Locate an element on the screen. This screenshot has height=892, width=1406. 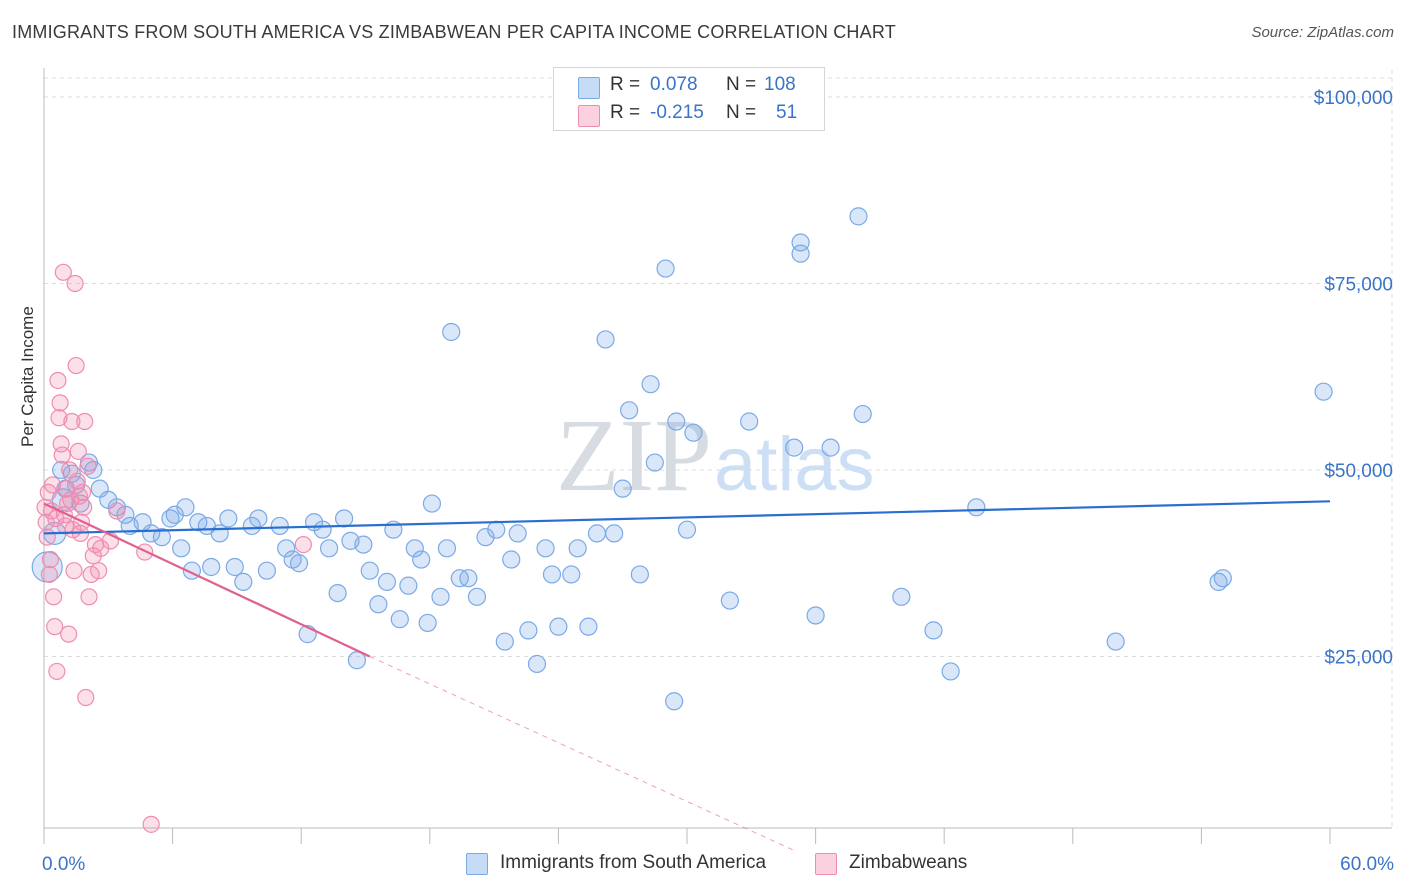
y-tick-label: $25,000 is located at coordinates (1358, 658).